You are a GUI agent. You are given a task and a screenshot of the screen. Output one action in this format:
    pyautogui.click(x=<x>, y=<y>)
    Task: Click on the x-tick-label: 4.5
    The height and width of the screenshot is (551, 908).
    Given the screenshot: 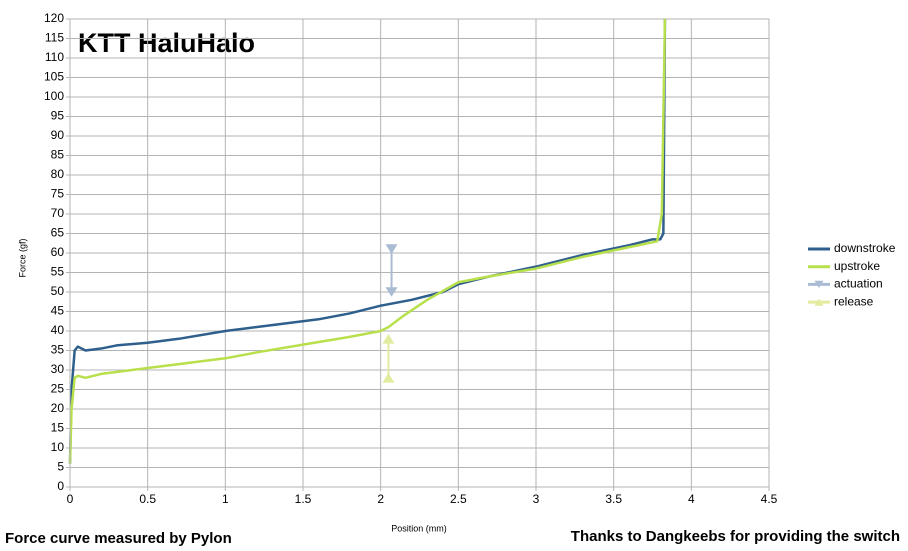 What is the action you would take?
    pyautogui.click(x=769, y=499)
    